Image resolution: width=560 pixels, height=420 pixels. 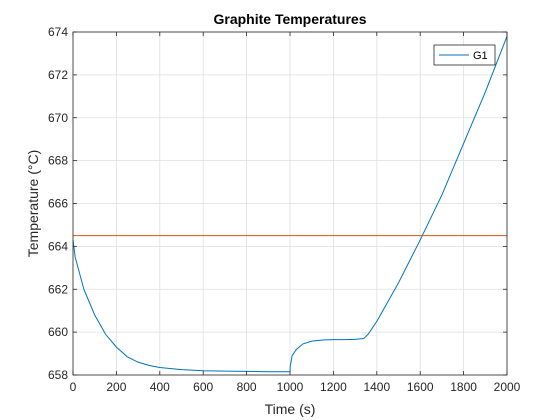 I want to click on y-tick-label: 670, so click(x=58, y=118).